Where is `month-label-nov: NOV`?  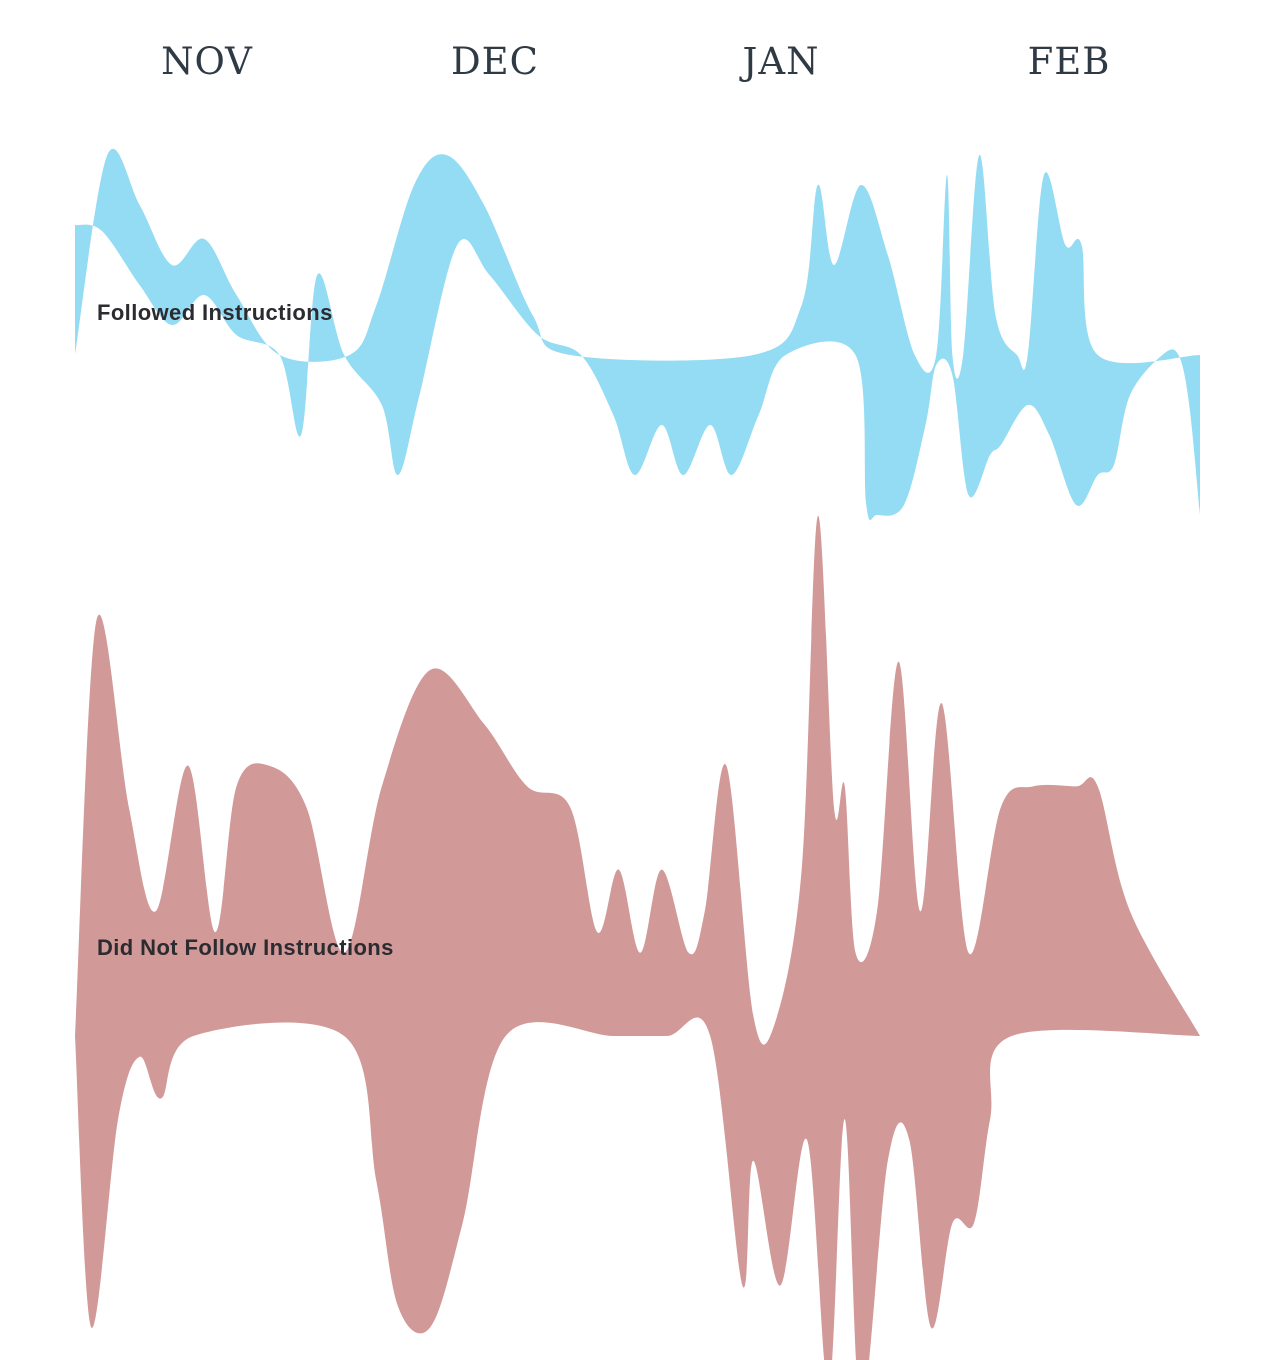 month-label-nov: NOV is located at coordinates (207, 61).